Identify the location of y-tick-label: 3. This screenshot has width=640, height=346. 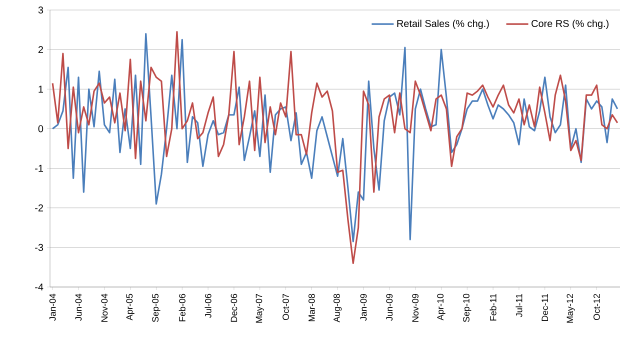
(41, 10).